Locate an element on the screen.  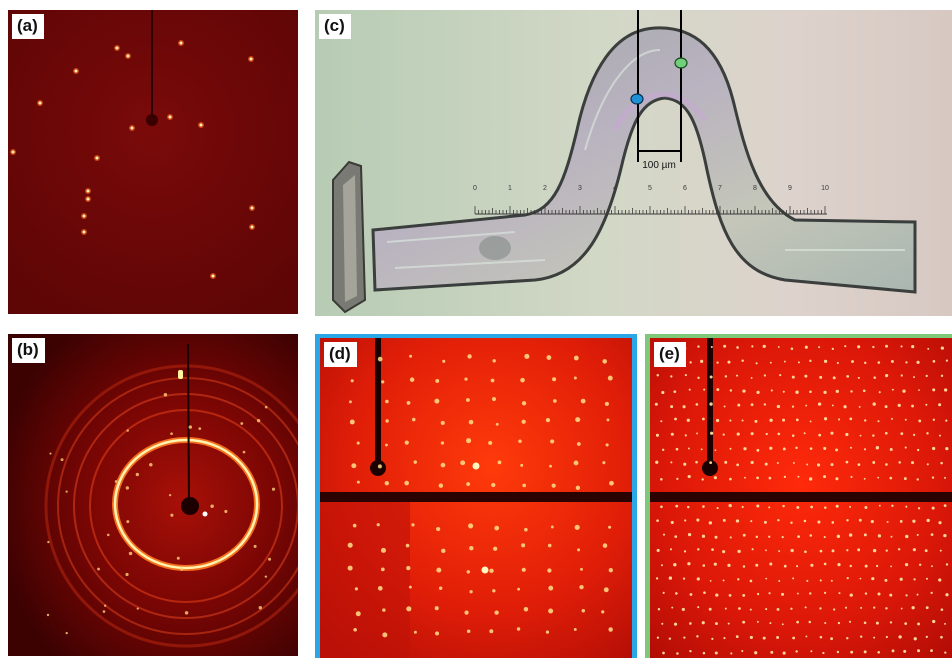
ruler-tick-label: 5 is located at coordinates (650, 188).